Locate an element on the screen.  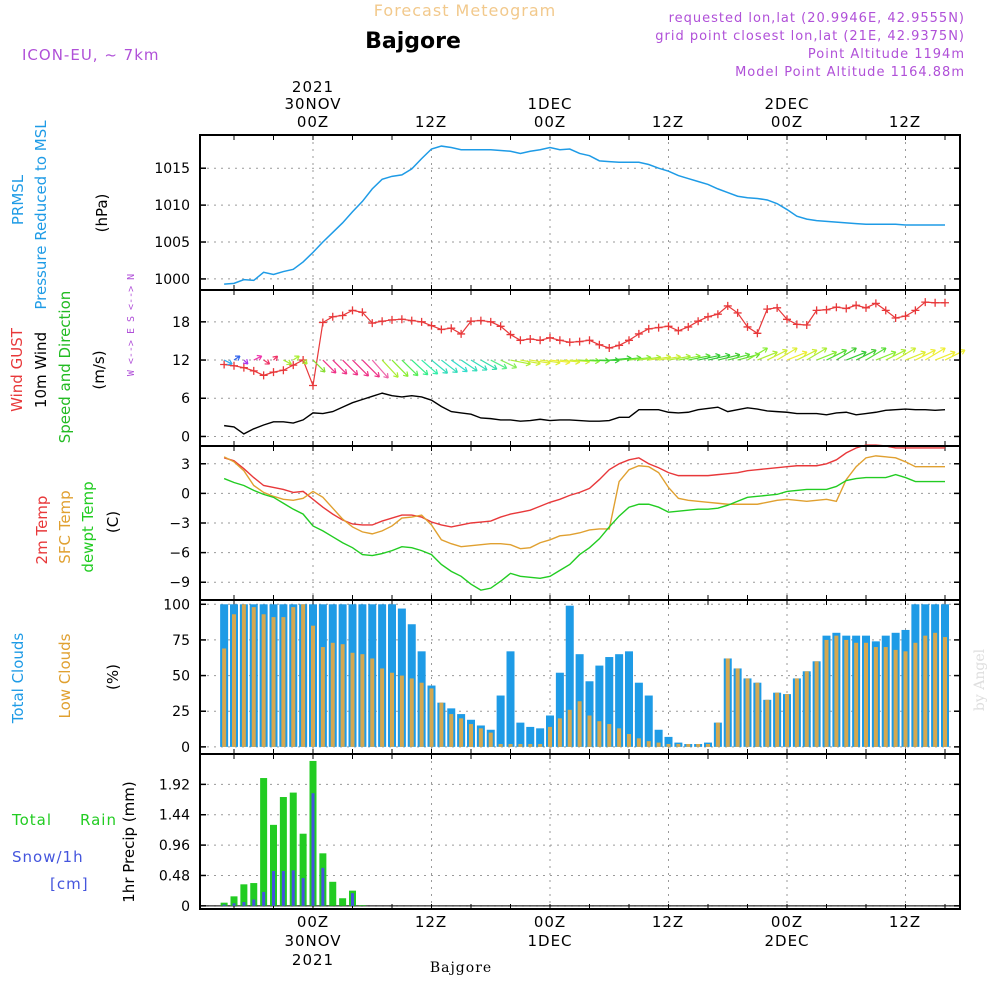
precip-snow-label: Snow/1h is located at coordinates (48, 857).